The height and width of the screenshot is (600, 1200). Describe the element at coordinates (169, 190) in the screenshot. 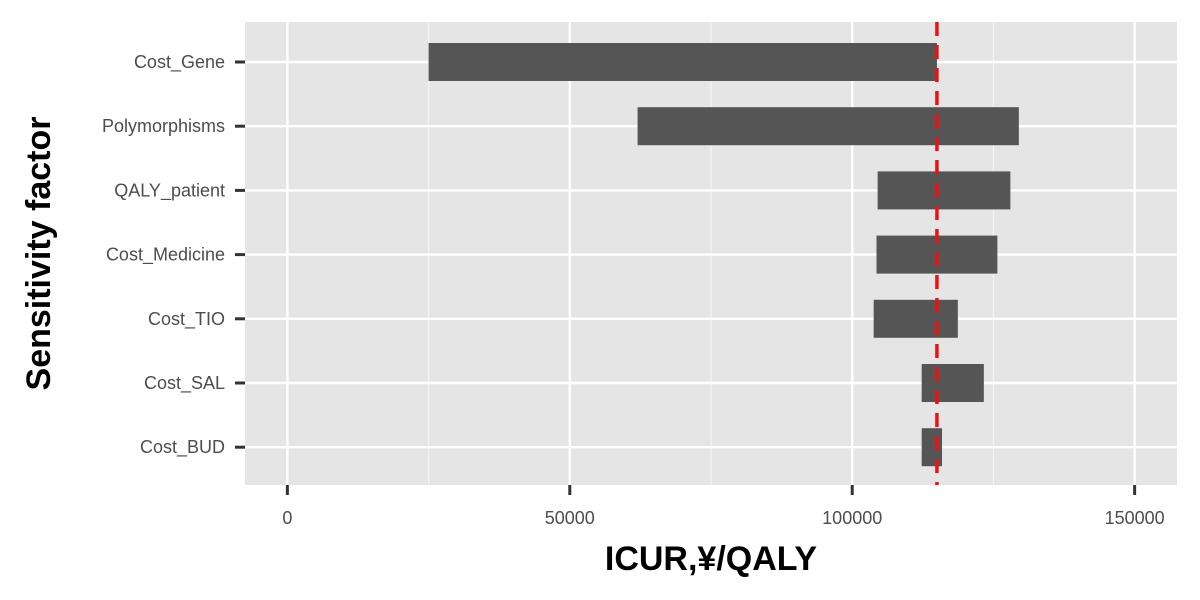

I see `y-tick-label: QALY_patient` at that location.